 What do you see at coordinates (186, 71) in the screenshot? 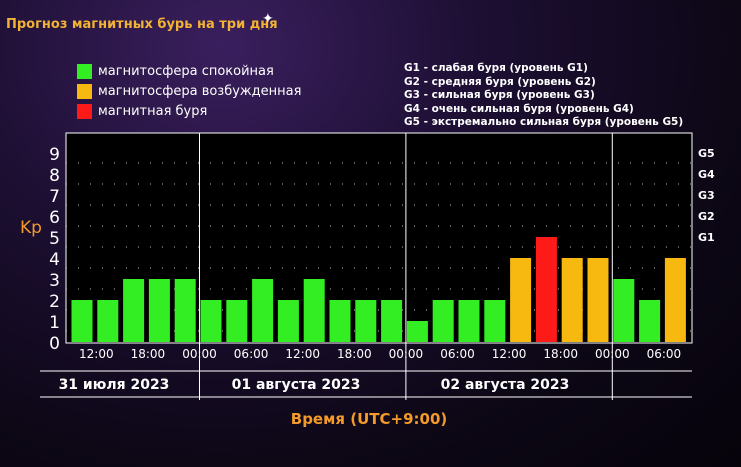
I see `legend-label-quiet: магнитосфера спокойная` at bounding box center [186, 71].